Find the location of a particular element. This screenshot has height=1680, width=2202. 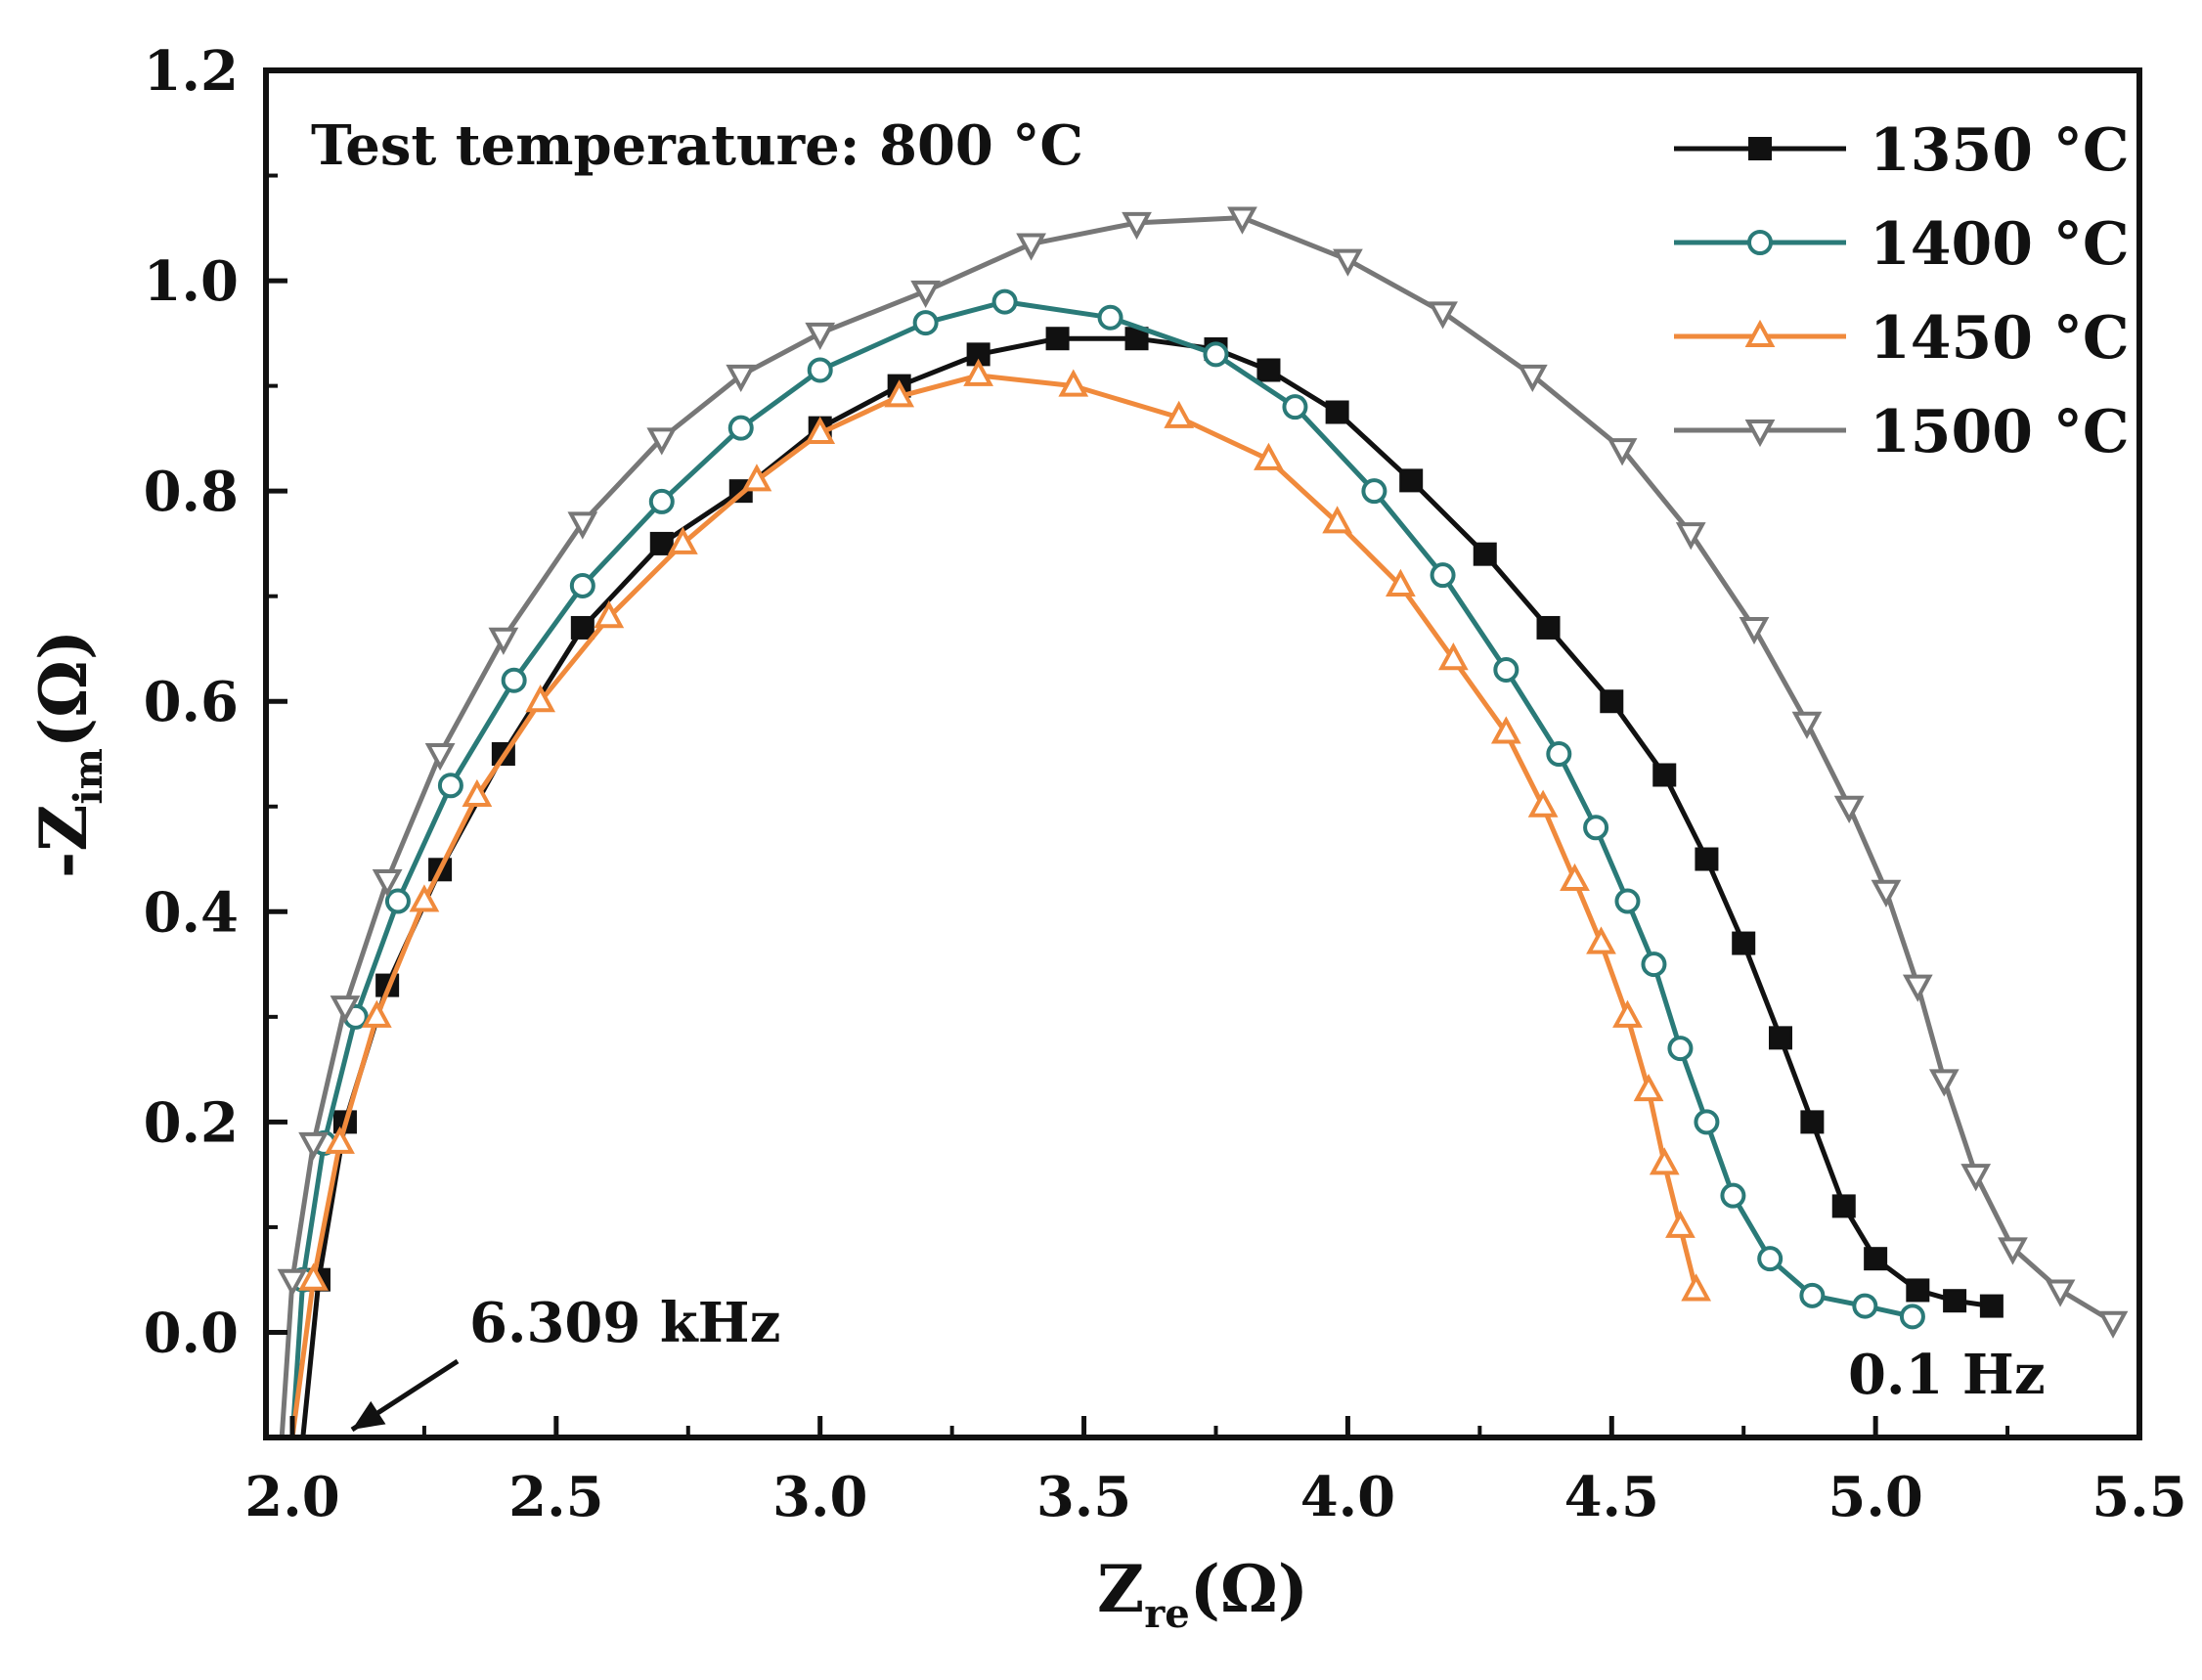

y-axis-title: -Zim(Ω) is located at coordinates (68, 754).